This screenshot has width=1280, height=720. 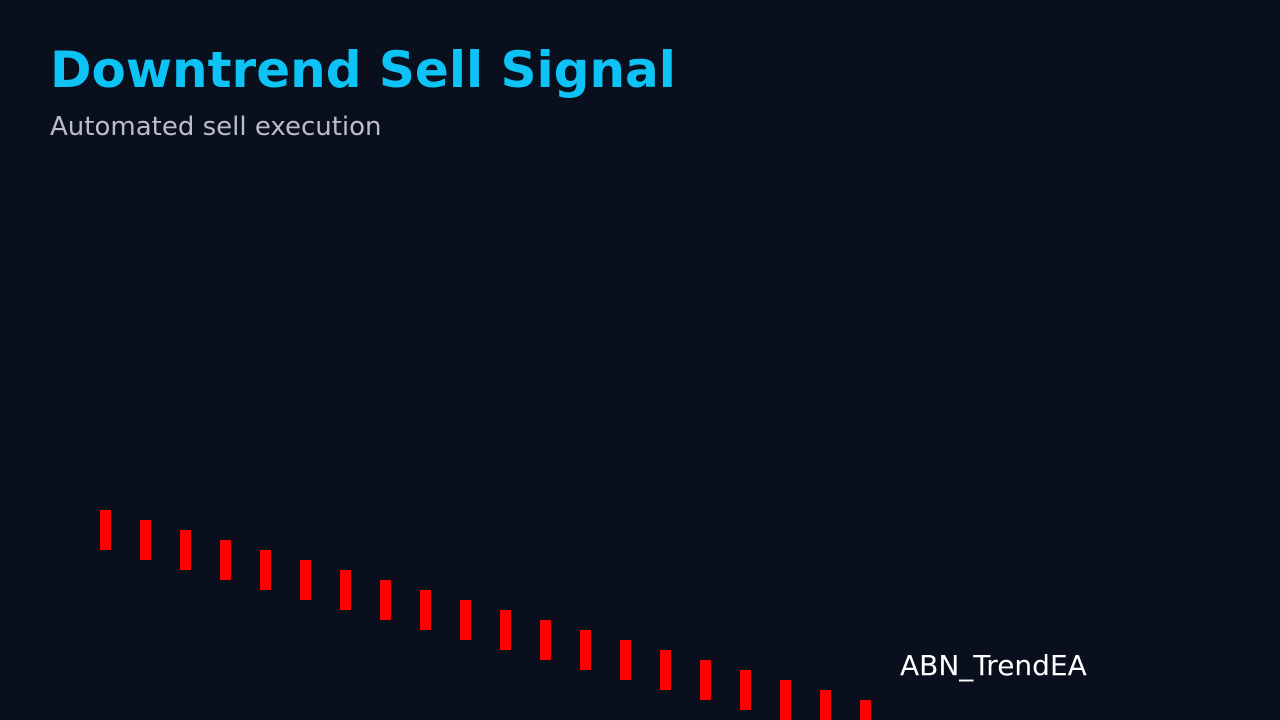 What do you see at coordinates (216, 127) in the screenshot?
I see `page-subtitle: Automated sell execution` at bounding box center [216, 127].